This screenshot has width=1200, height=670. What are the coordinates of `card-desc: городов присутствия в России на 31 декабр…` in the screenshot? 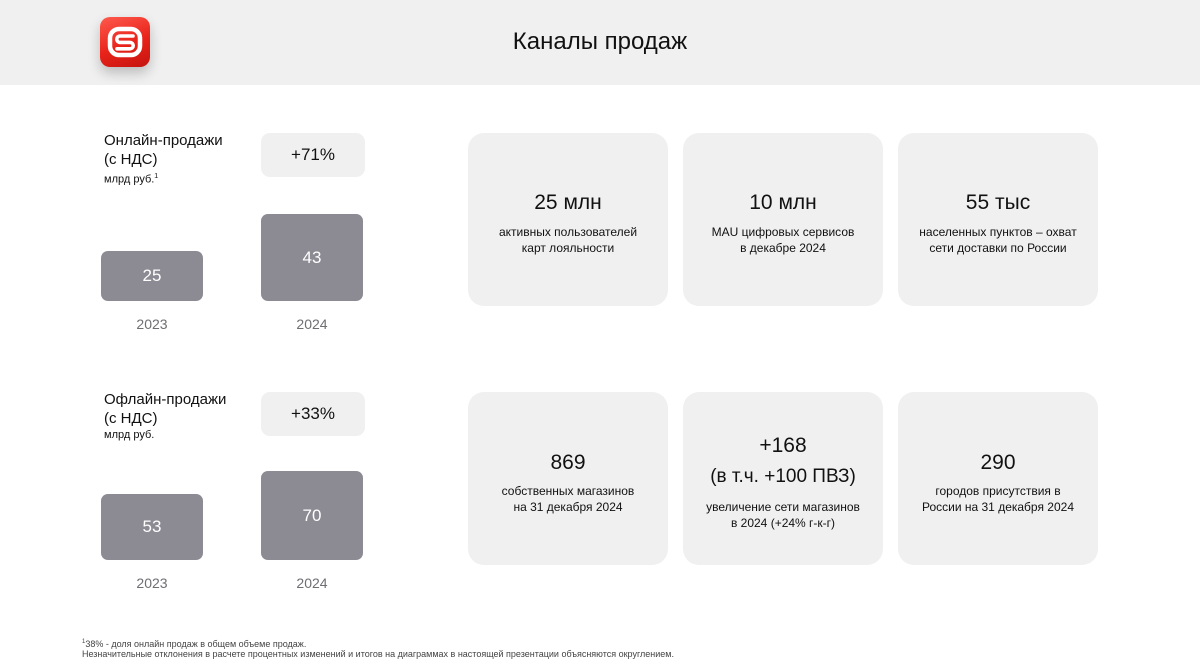 It's located at (997, 499).